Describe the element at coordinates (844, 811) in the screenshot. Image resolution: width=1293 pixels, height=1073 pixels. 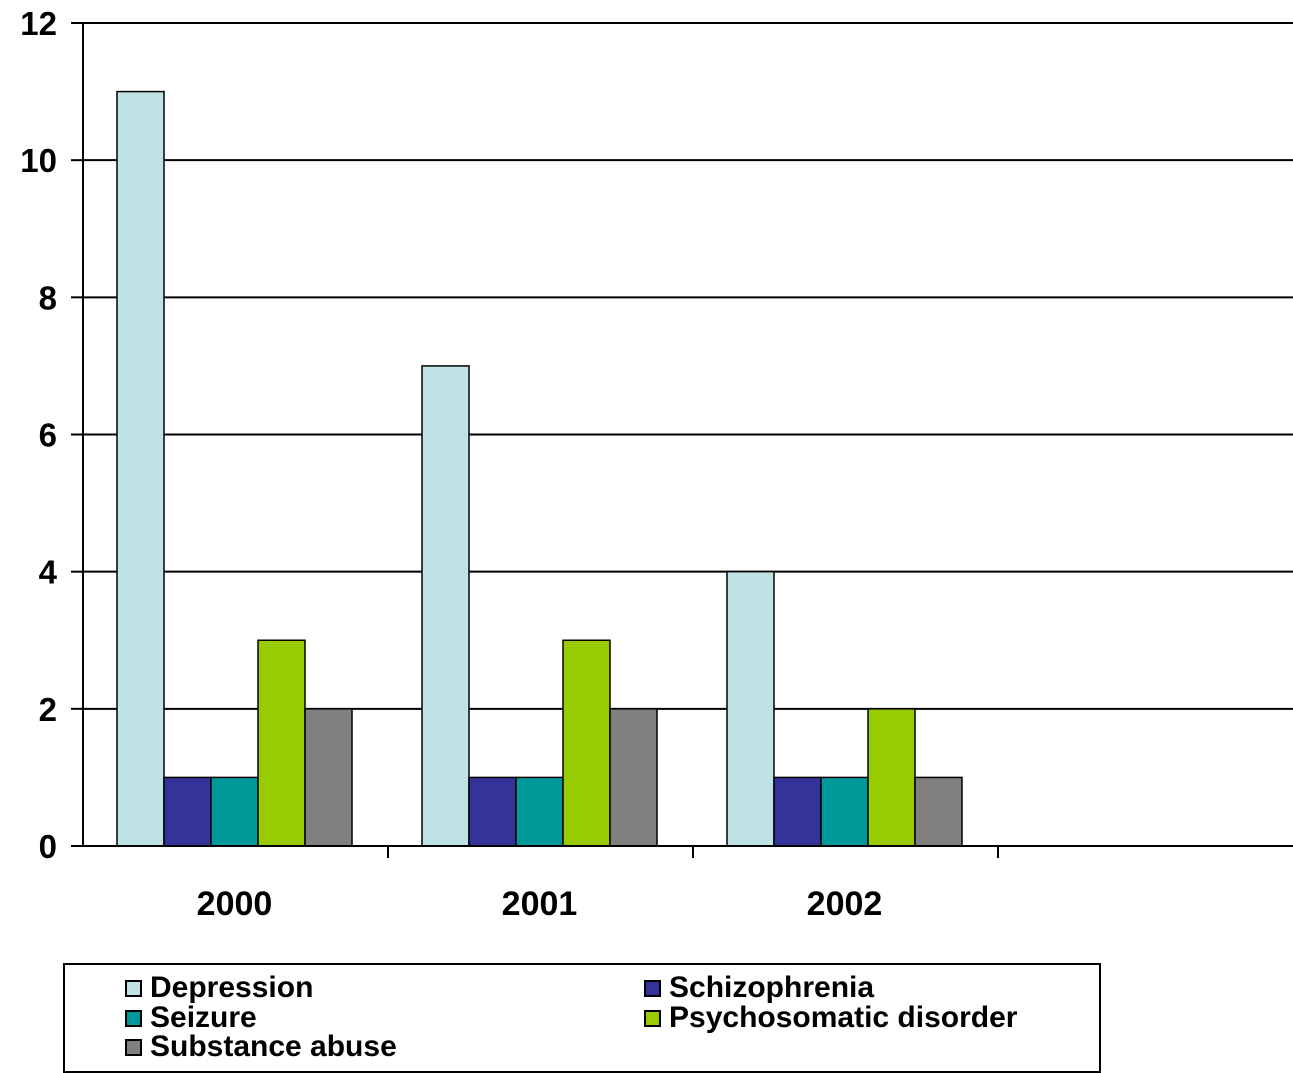
I see `bar-seizure-2002` at that location.